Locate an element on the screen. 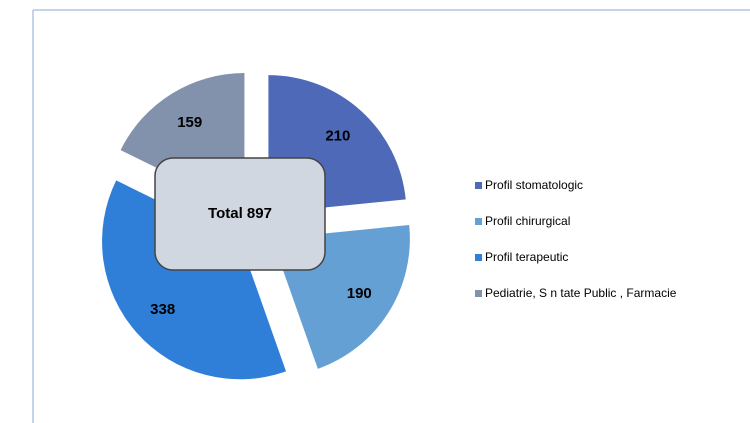 This screenshot has height=423, width=750. legend-label: Pediatrie, S n tate Public , Farmacie is located at coordinates (581, 293).